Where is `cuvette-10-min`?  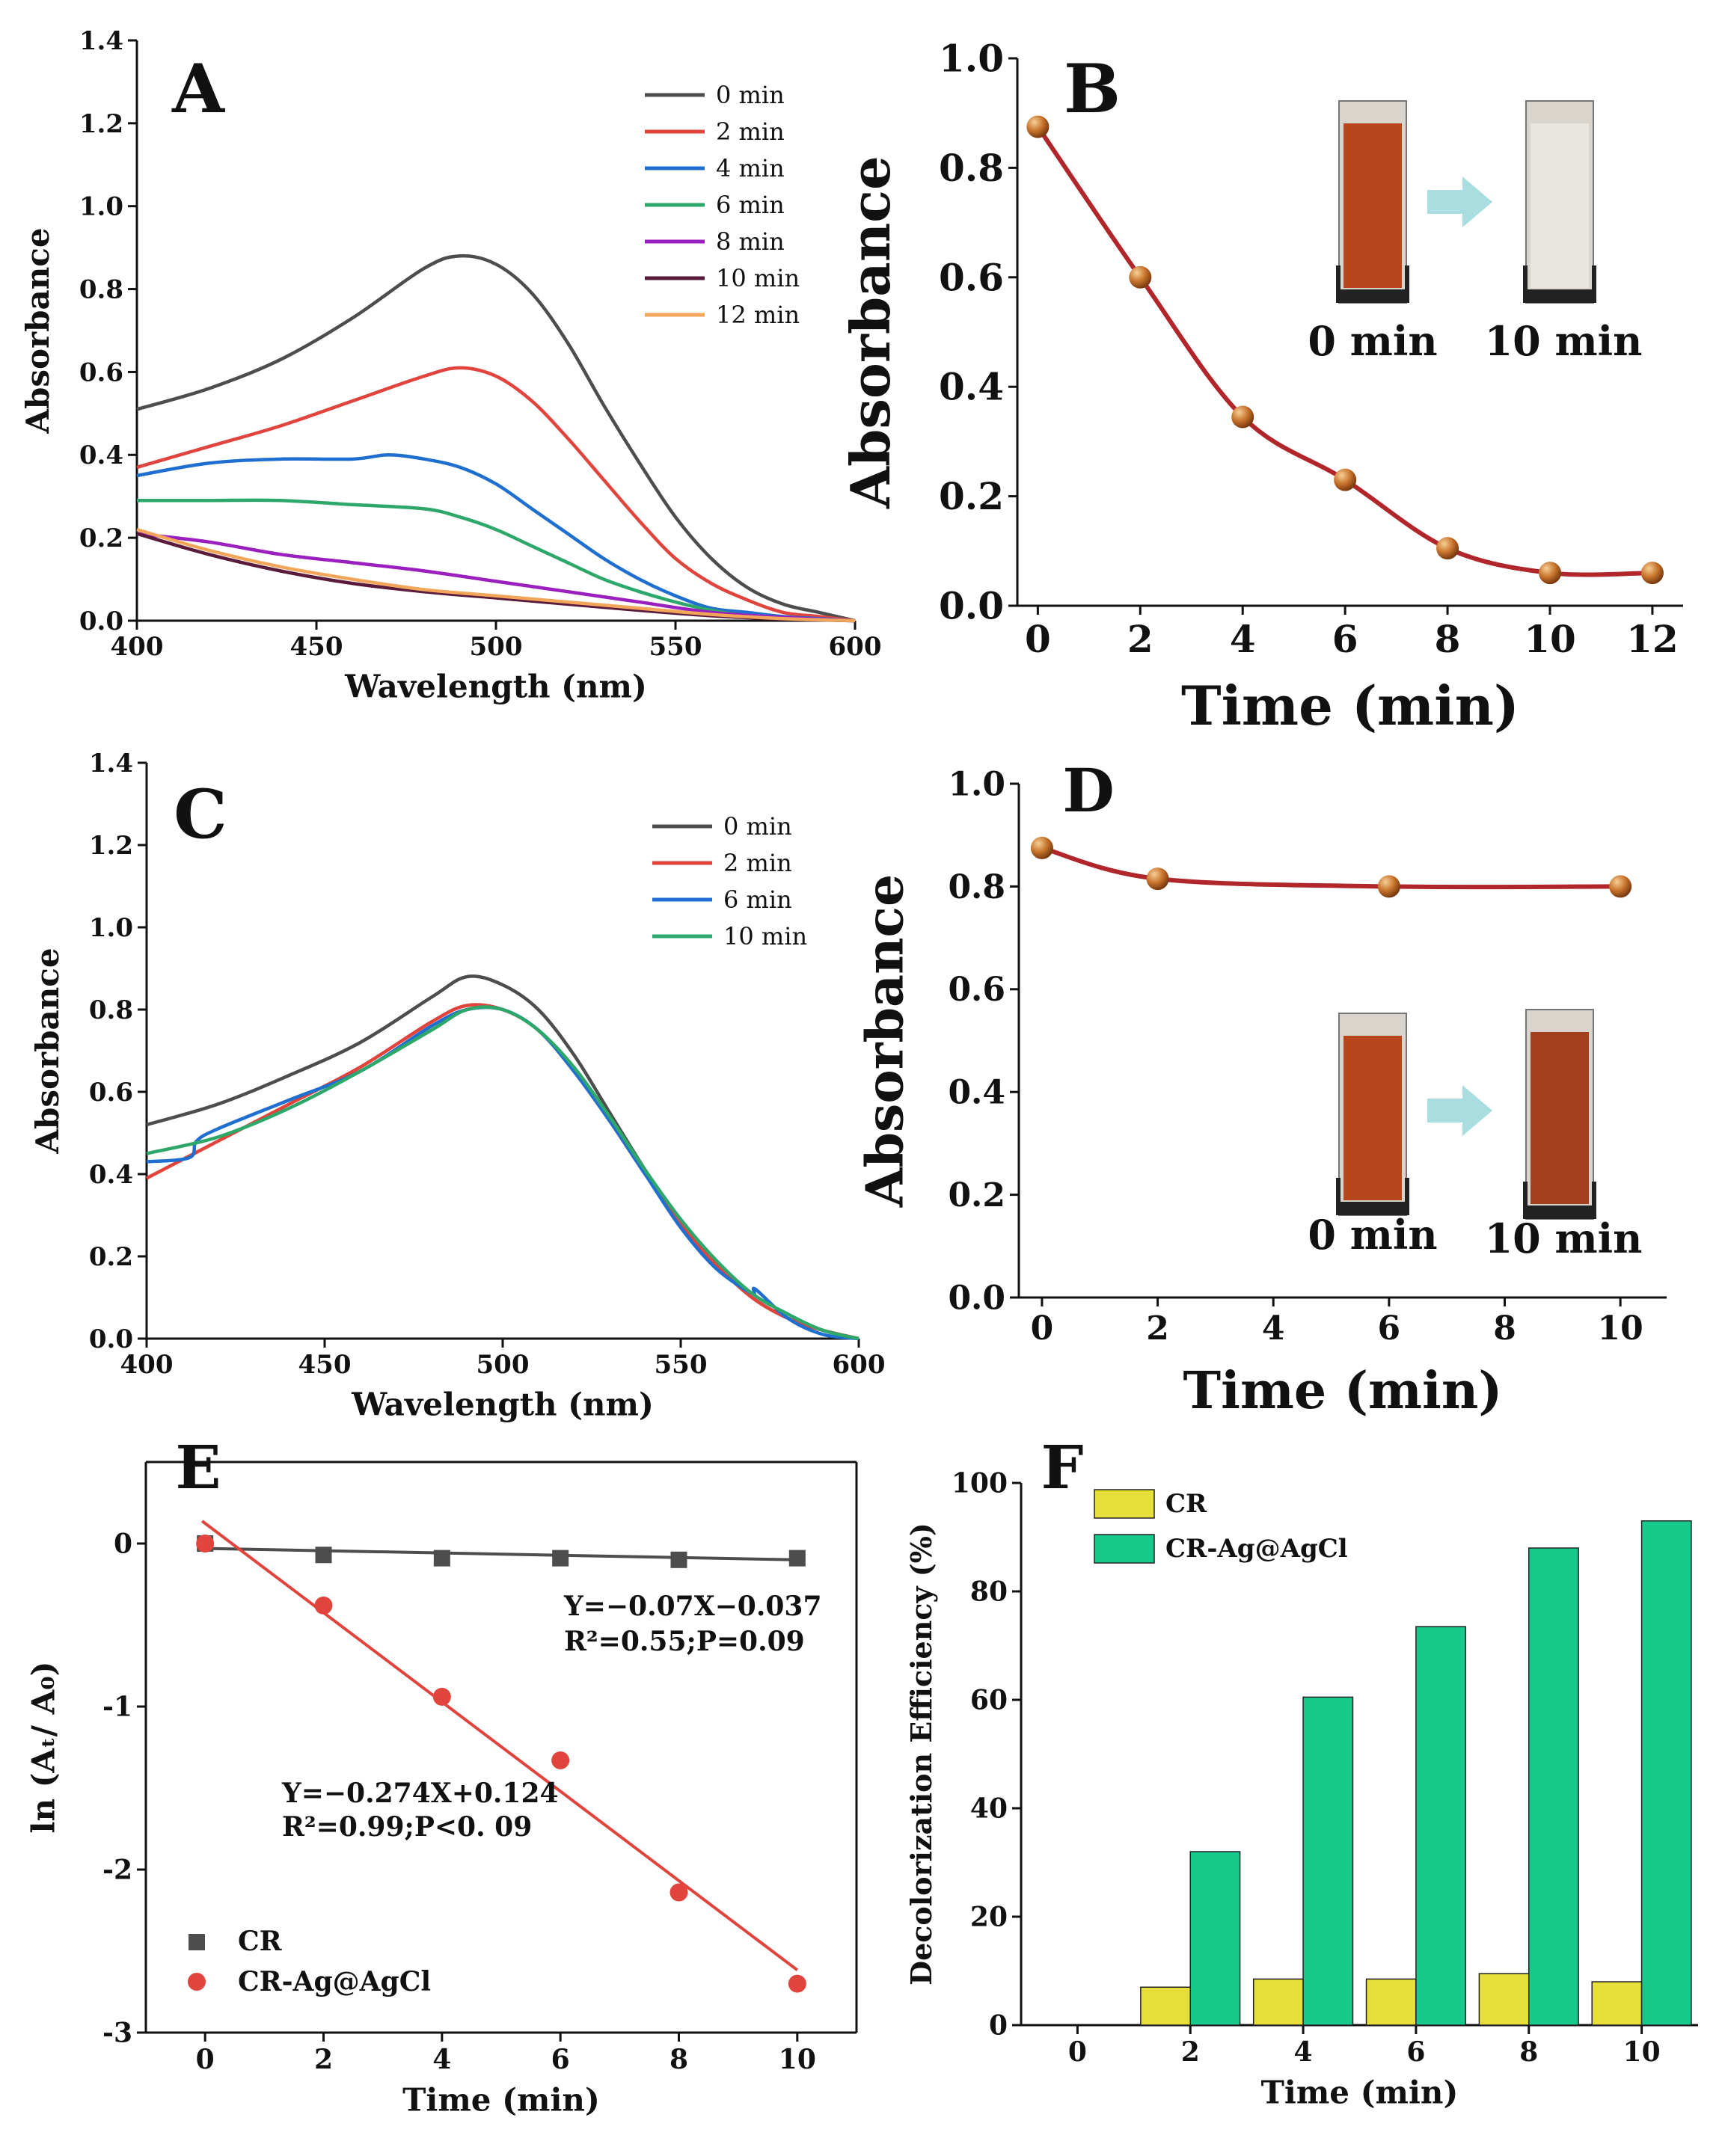 cuvette-10-min is located at coordinates (1559, 202).